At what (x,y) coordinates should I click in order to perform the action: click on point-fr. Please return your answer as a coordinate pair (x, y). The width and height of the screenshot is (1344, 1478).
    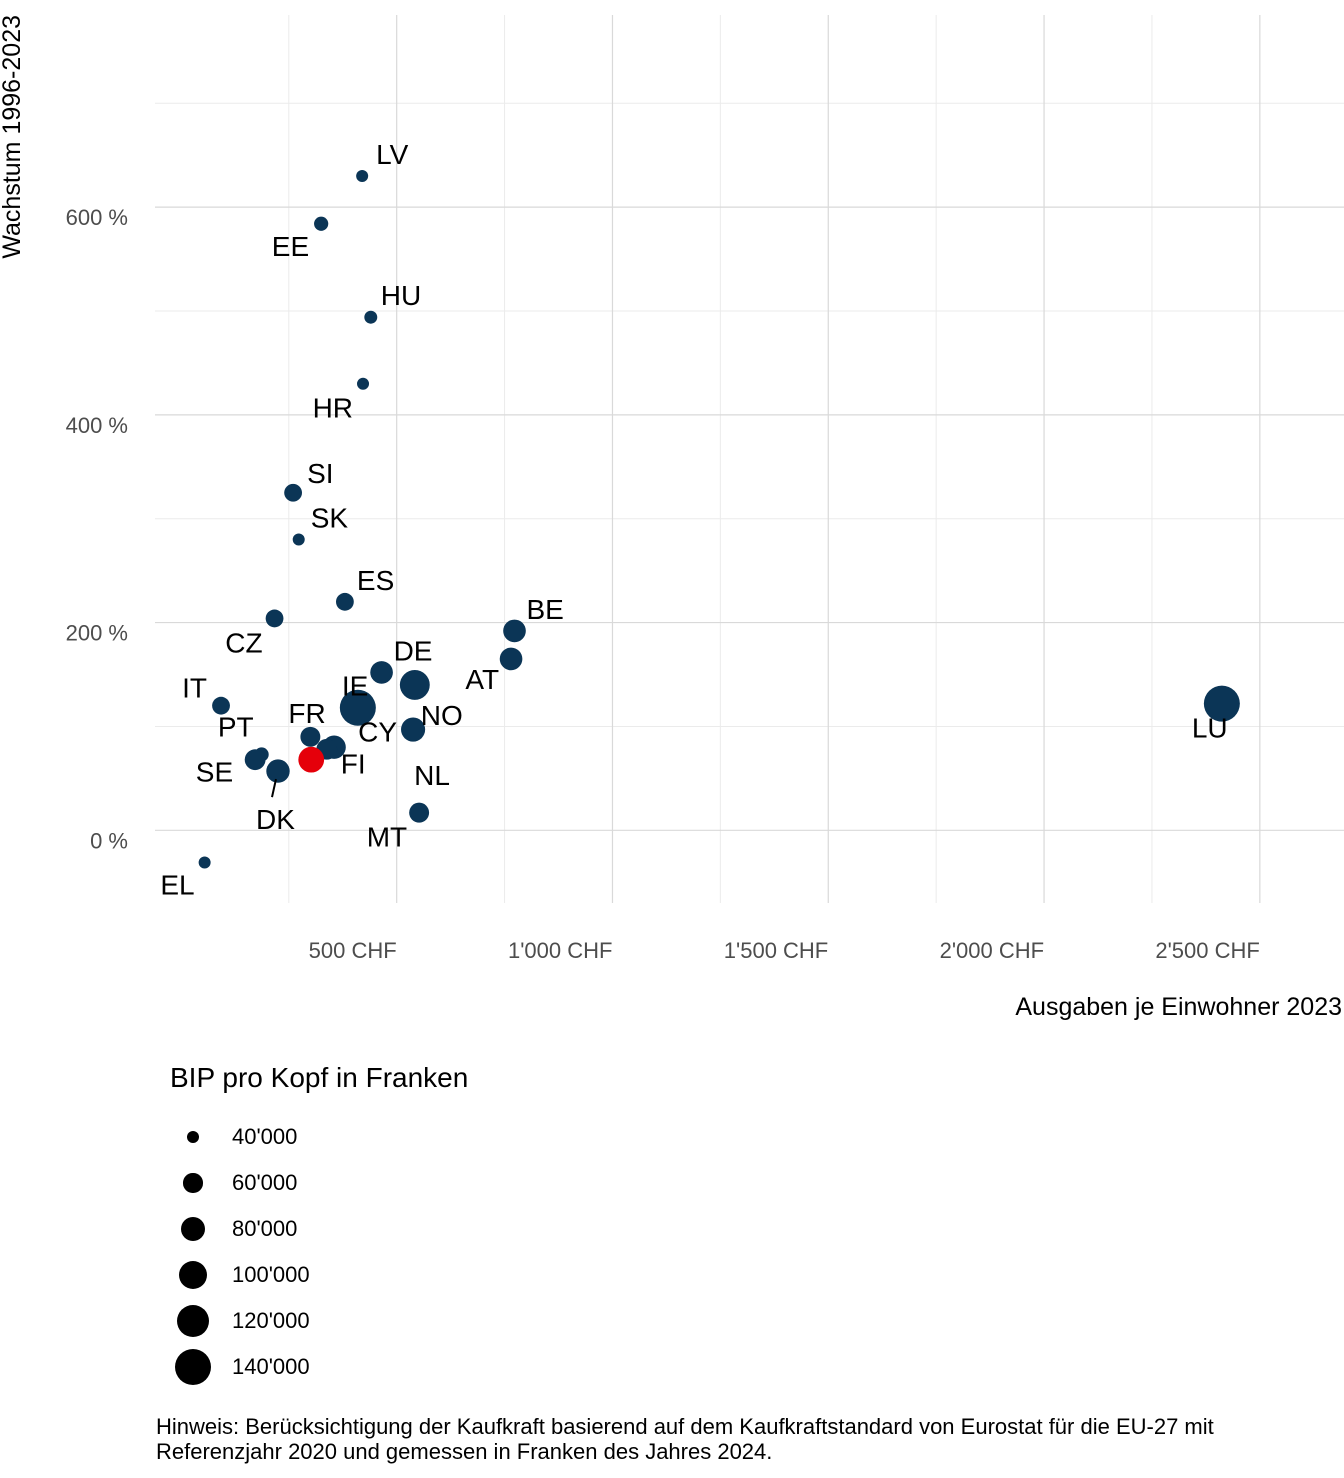
    Looking at the image, I should click on (310, 736).